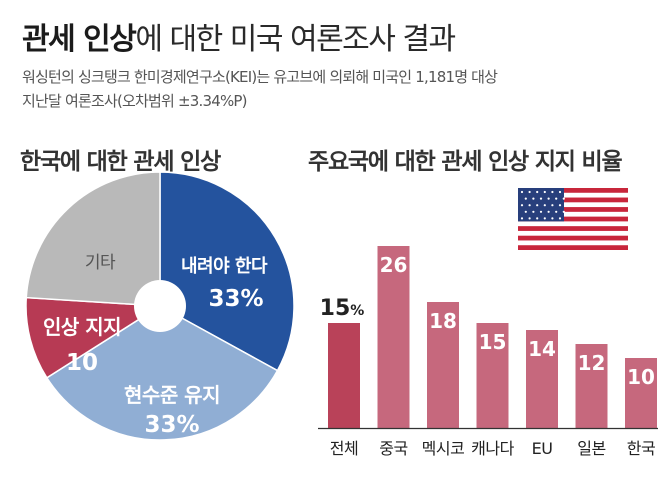 The image size is (670, 490). Describe the element at coordinates (100, 263) in the screenshot. I see `pie-label-4: 기타` at that location.